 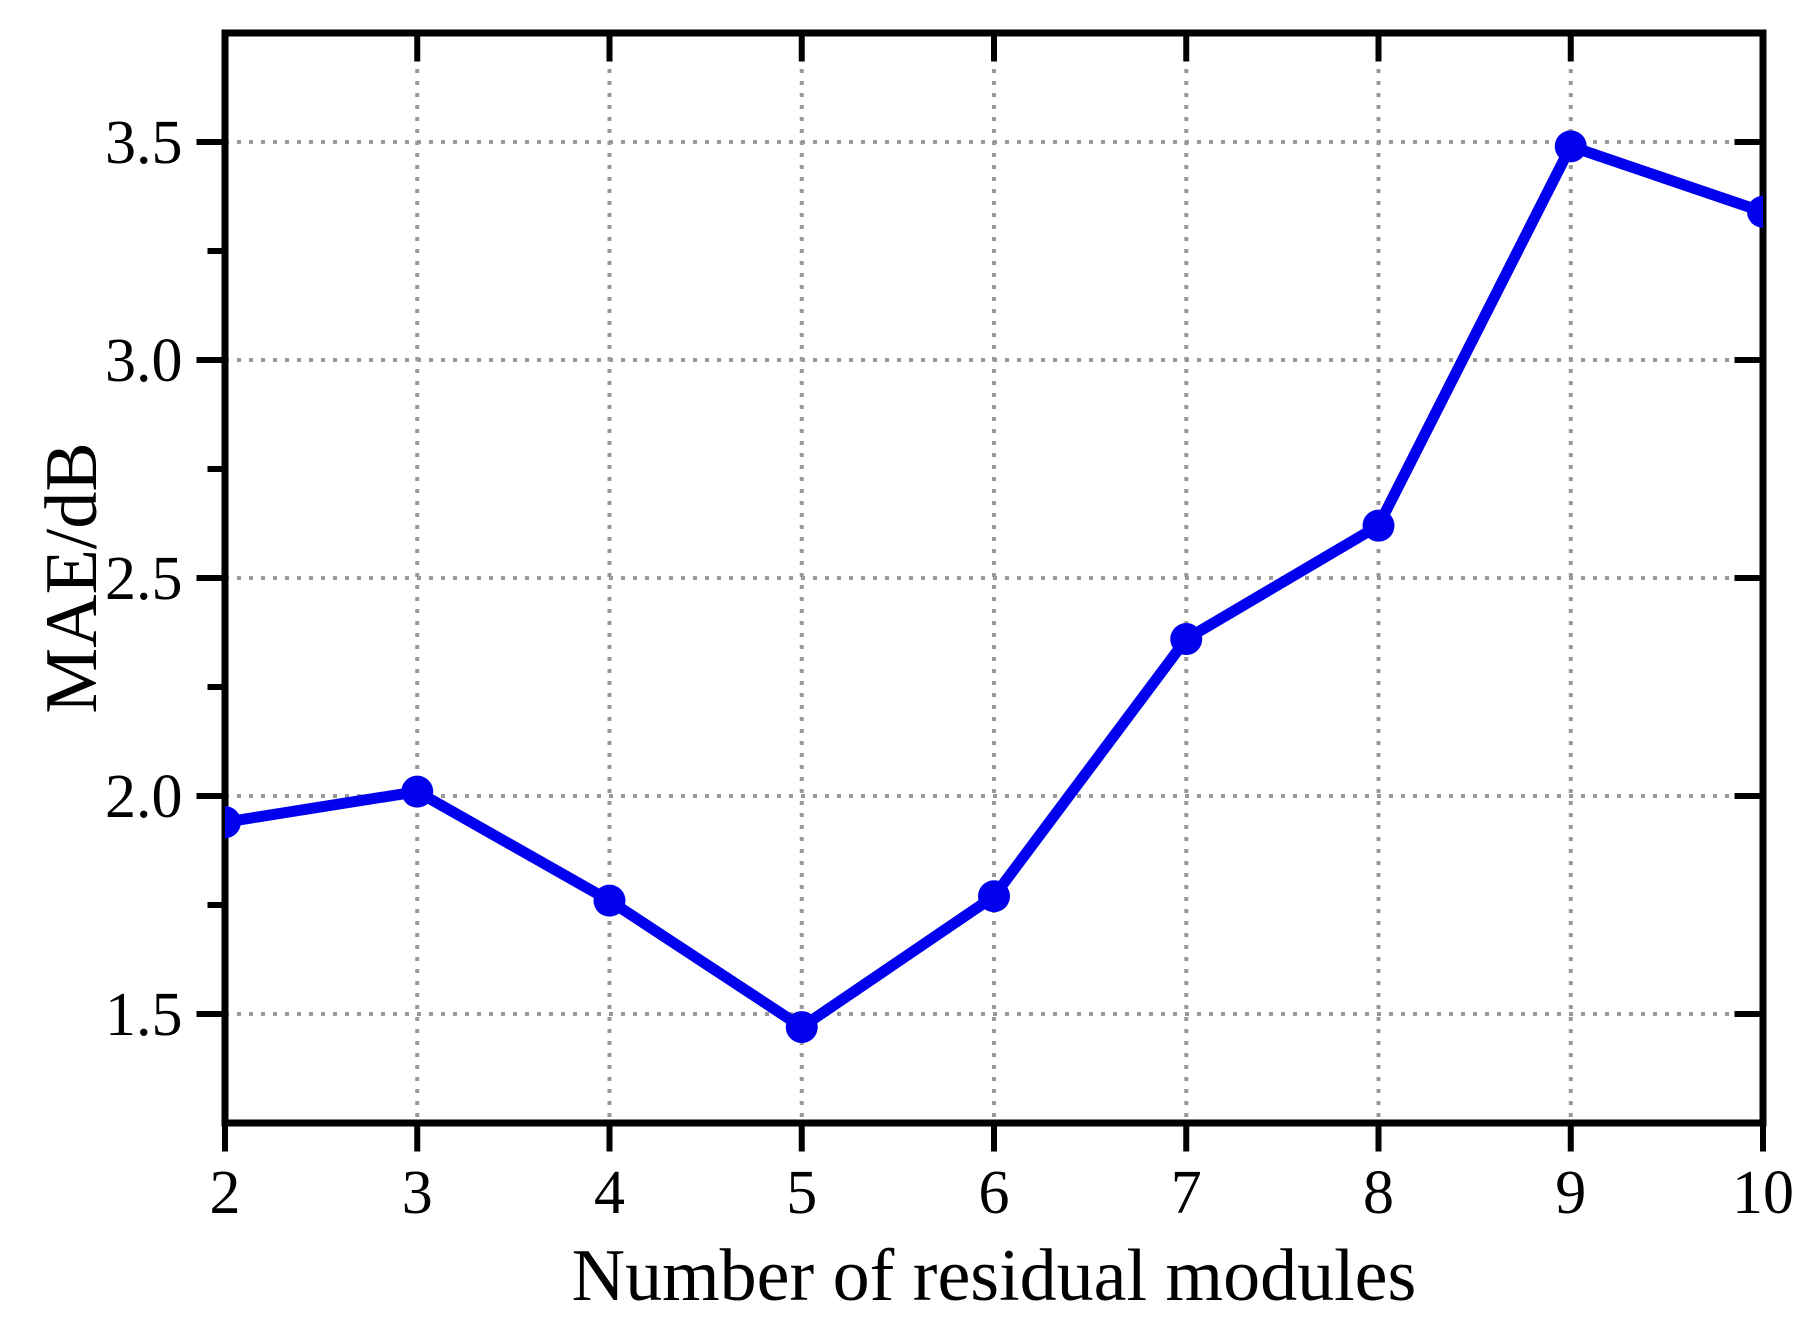 I want to click on y-tick-label: 2.0, so click(x=144, y=797).